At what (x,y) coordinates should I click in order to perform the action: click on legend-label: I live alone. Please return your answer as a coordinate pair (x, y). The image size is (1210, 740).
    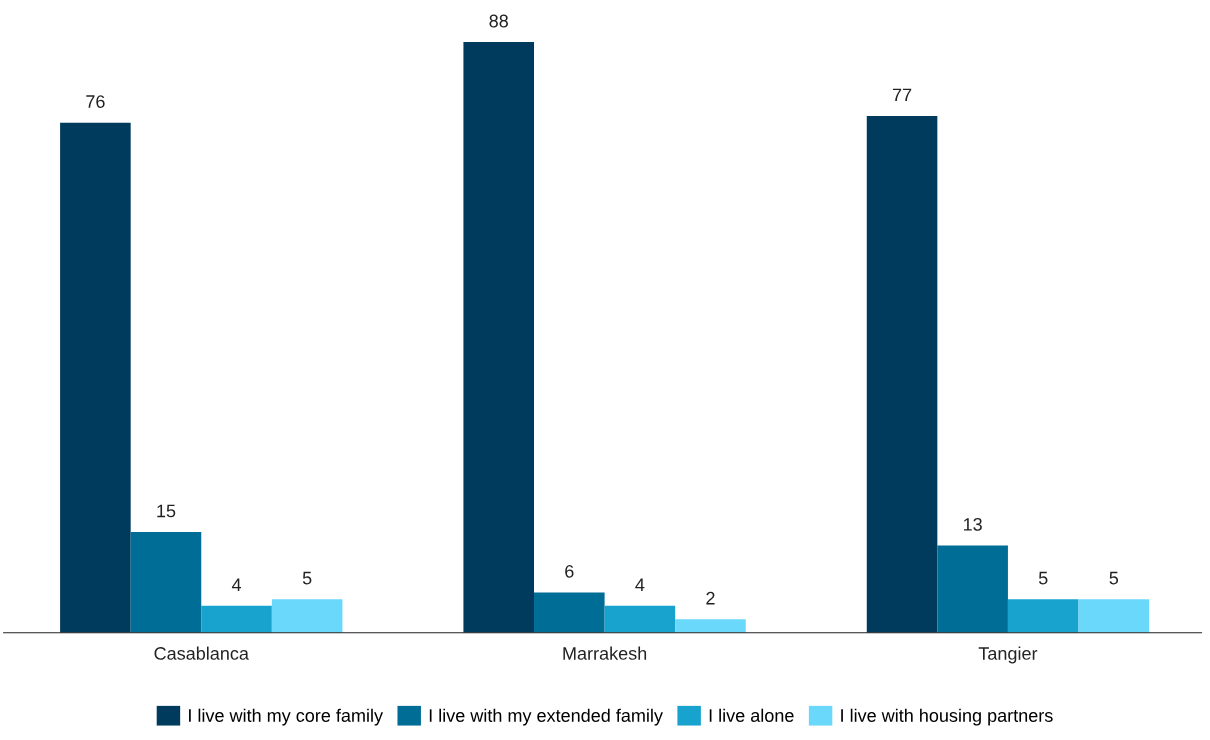
    Looking at the image, I should click on (751, 715).